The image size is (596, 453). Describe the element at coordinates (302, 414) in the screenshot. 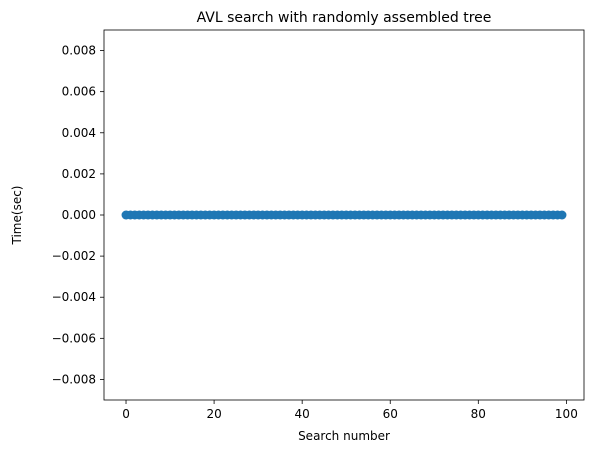

I see `x-tick-label: 40` at that location.